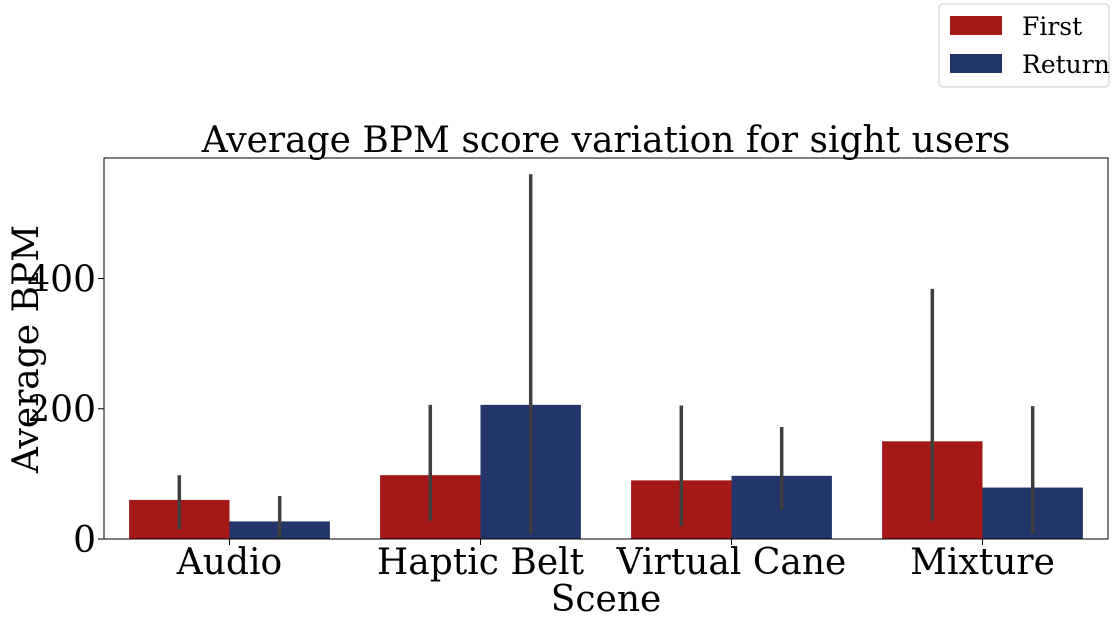 Image resolution: width=1115 pixels, height=625 pixels. I want to click on x-tick-label-virtual-cane: Virtual Cane, so click(731, 562).